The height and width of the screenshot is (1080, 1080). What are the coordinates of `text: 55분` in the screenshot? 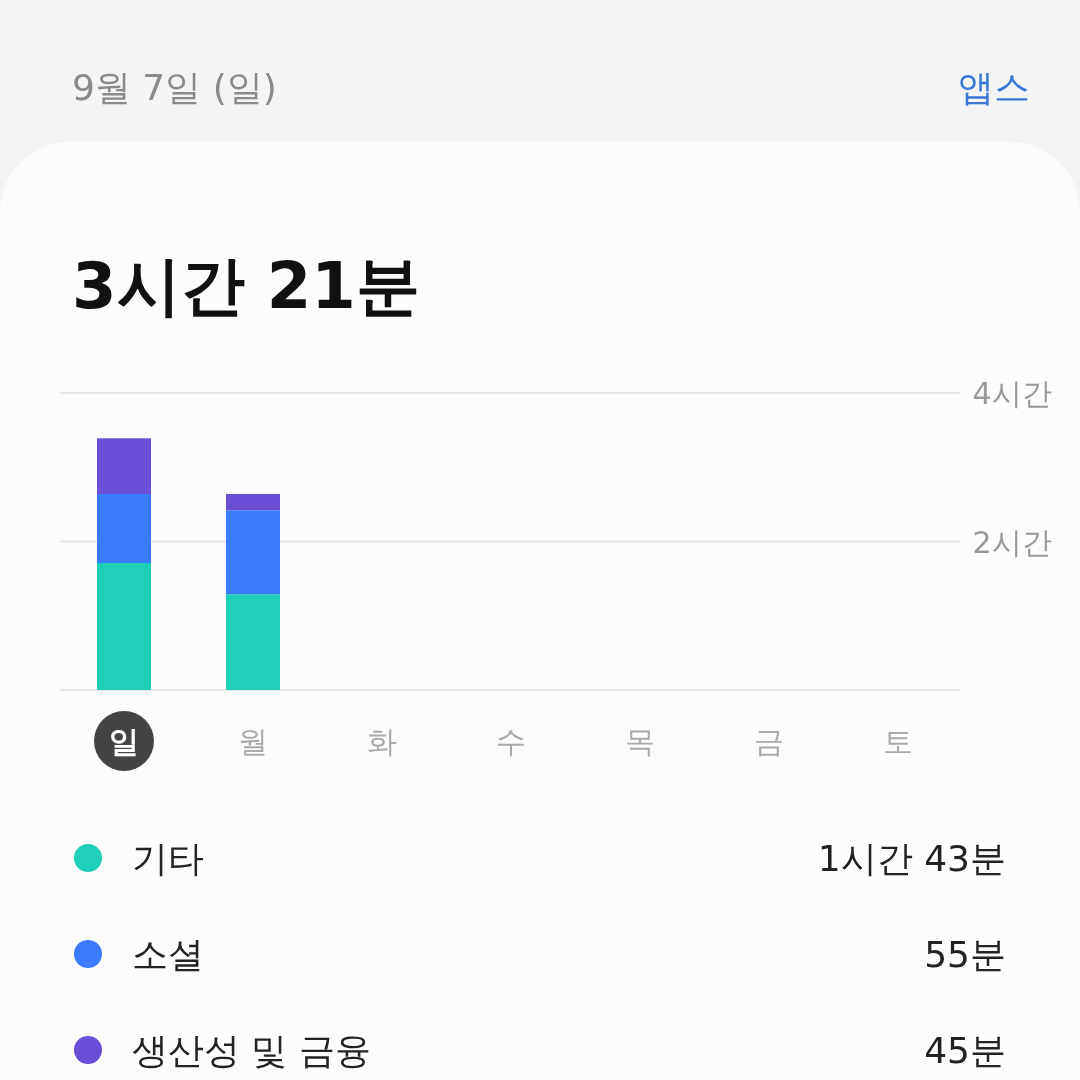 It's located at (965, 954).